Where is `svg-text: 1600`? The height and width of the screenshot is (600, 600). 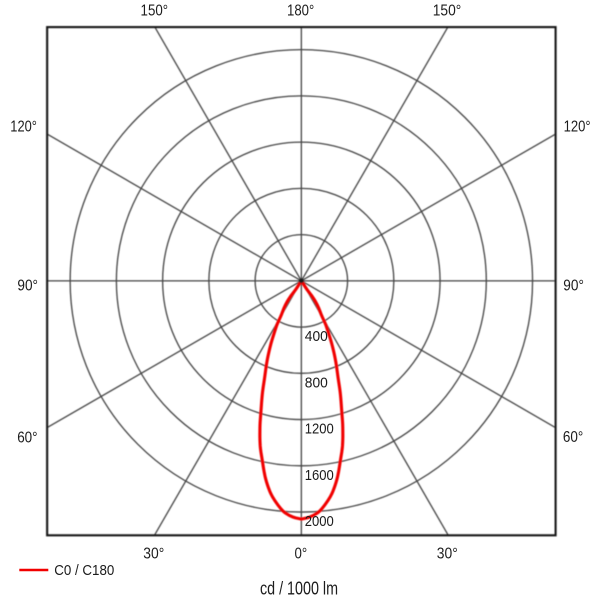 svg-text: 1600 is located at coordinates (319, 476).